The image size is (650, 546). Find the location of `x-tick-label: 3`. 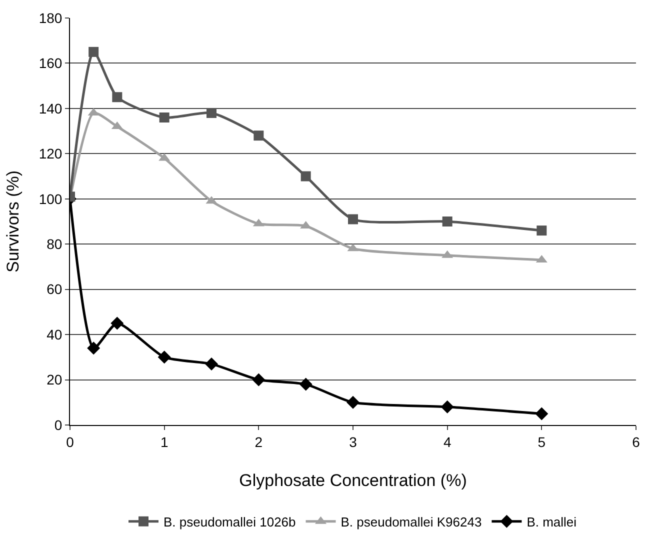

x-tick-label: 3 is located at coordinates (353, 442).